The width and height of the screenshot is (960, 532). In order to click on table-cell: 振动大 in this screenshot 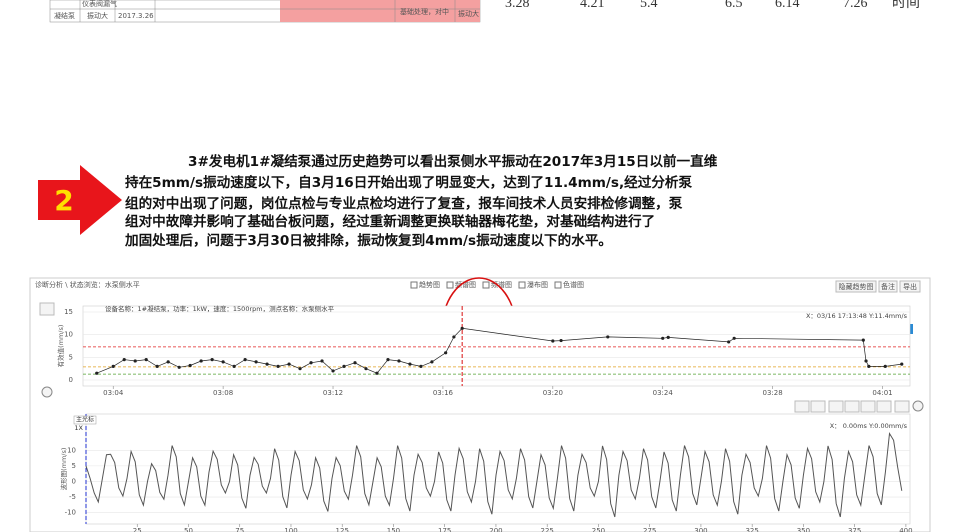, I will do `click(468, 13)`.